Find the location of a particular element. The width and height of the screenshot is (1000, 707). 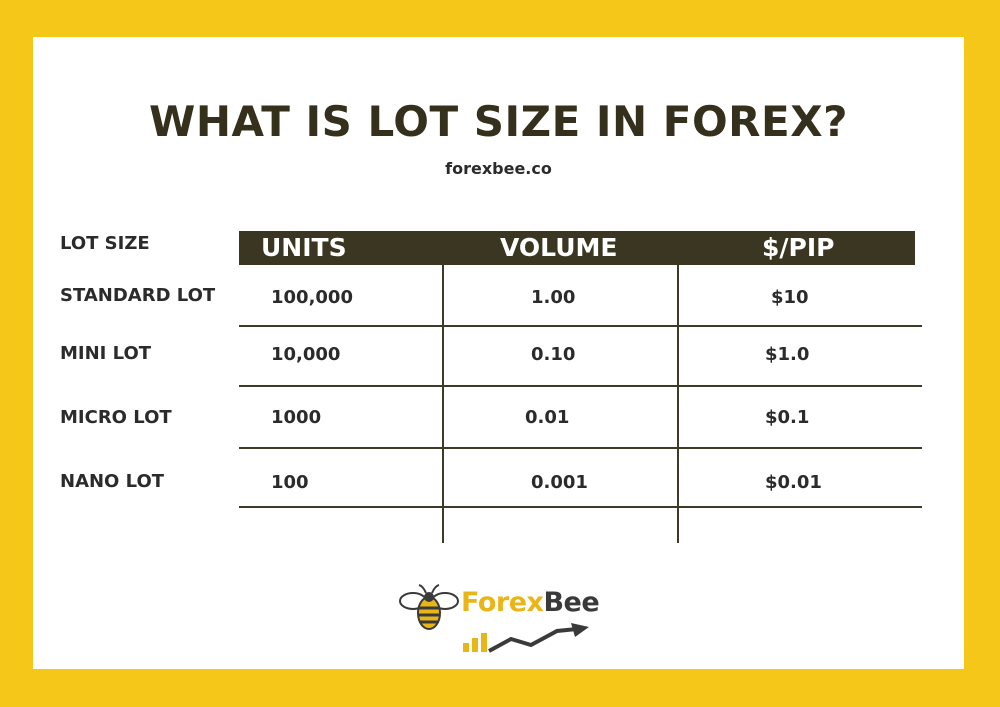

table-cell-units: 100 is located at coordinates (290, 482).